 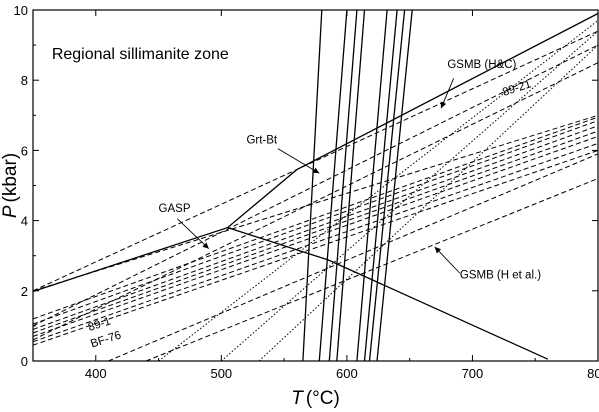 What do you see at coordinates (443, 105) in the screenshot?
I see `leader-gsmb-hc-arrowhead` at bounding box center [443, 105].